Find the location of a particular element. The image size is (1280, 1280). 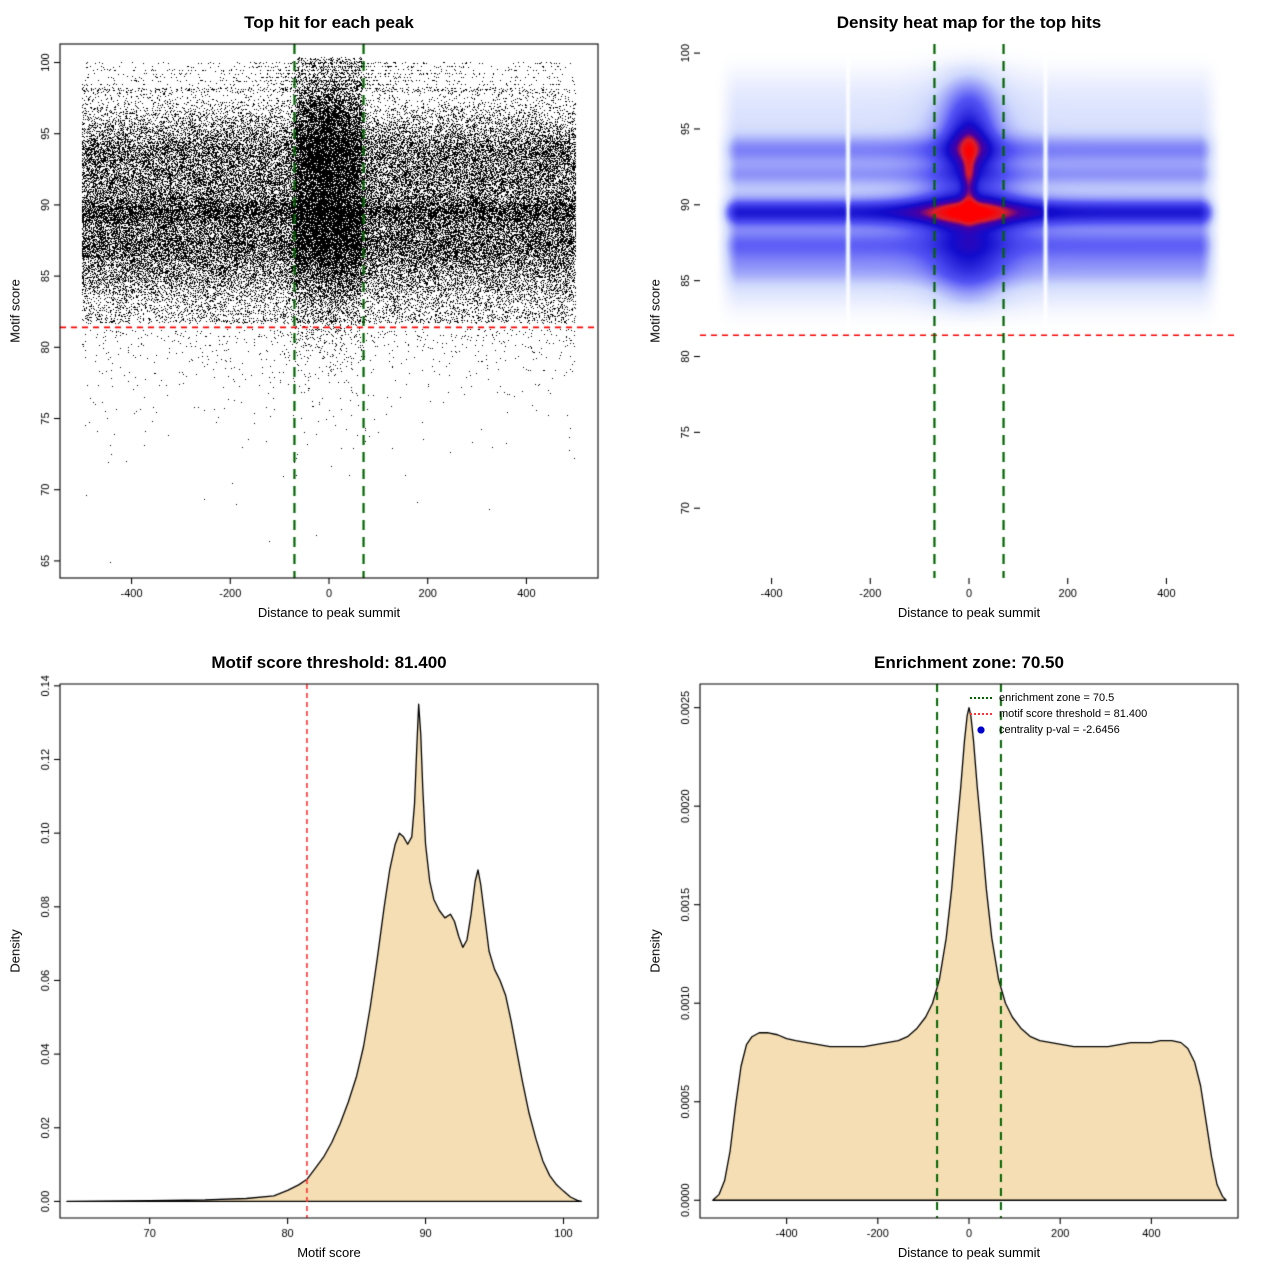

legend-label: centrality p-val = -2.6456 is located at coordinates (1059, 730).